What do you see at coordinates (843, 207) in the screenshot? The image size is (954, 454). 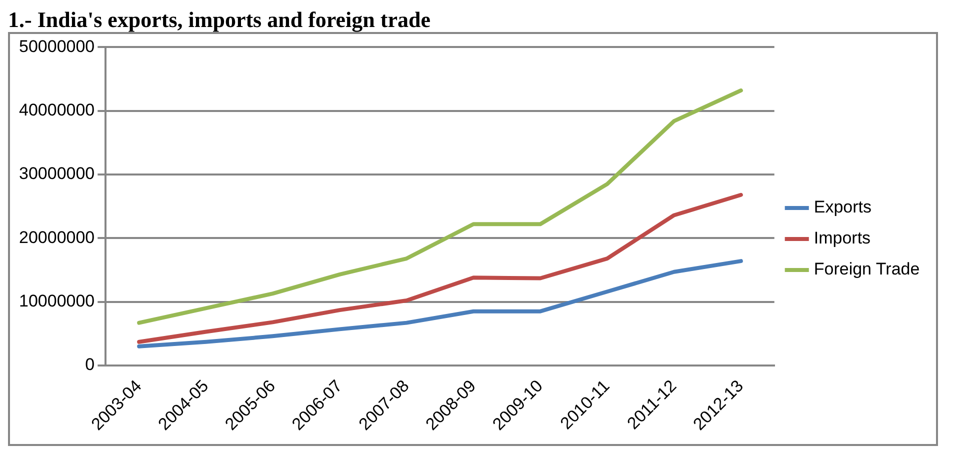 I see `legend-label: Exports` at bounding box center [843, 207].